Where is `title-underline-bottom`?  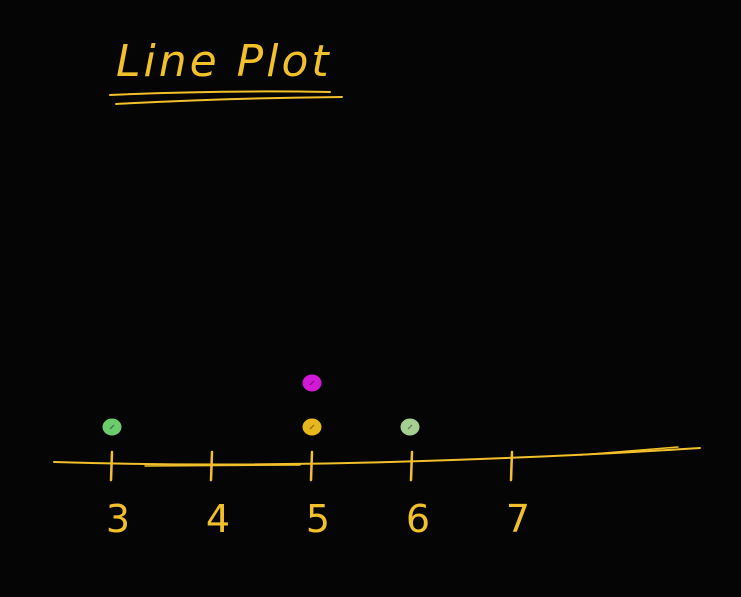 title-underline-bottom is located at coordinates (229, 100).